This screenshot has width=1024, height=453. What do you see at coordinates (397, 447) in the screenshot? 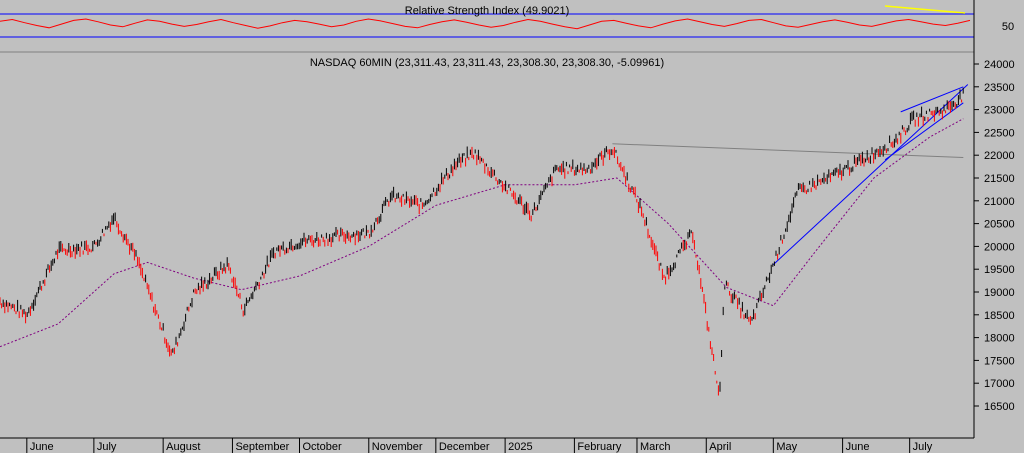
I see `x-tick-label: November` at bounding box center [397, 447].